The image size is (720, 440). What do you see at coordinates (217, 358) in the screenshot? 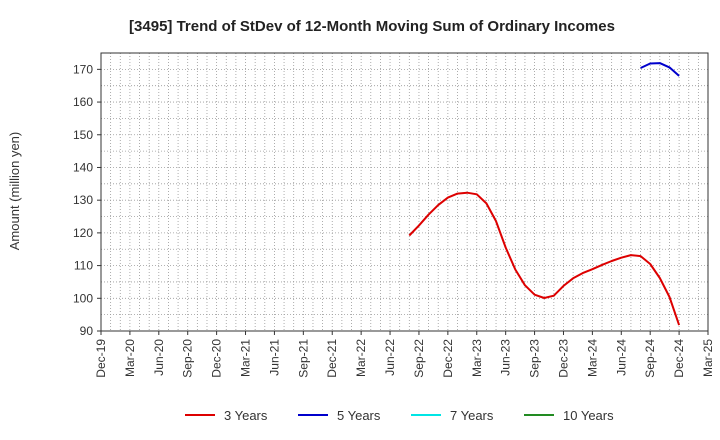
I see `x-tick-label: Dec-20` at bounding box center [217, 358].